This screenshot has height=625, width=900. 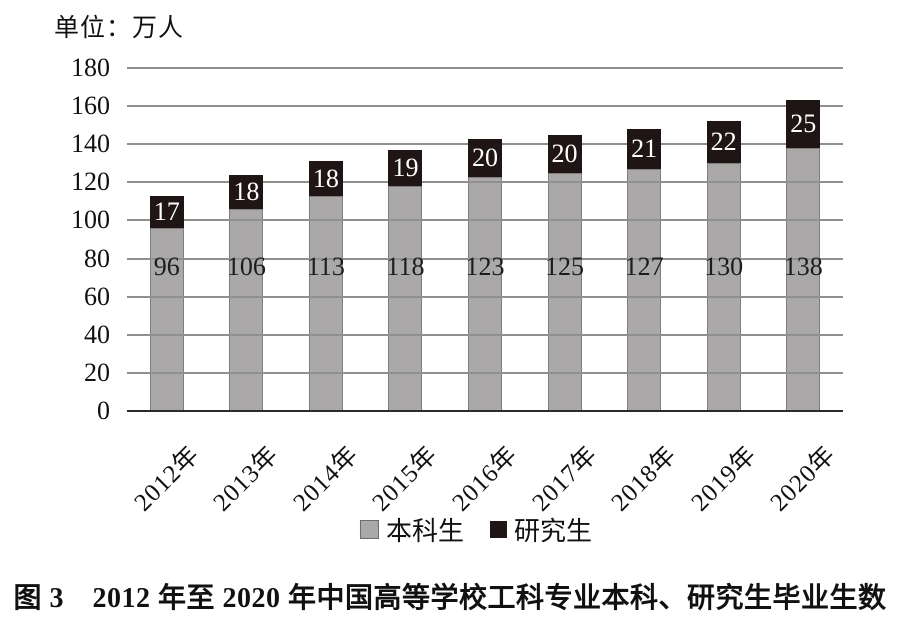 I want to click on undergrad-bar-segment-2016年, so click(x=485, y=293).